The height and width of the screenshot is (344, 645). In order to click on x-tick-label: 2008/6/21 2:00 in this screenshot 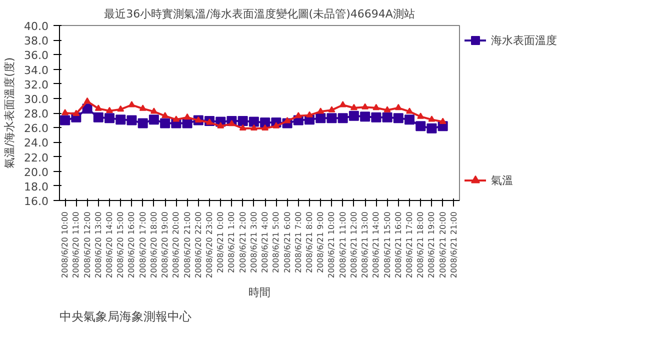, I will do `click(243, 242)`.